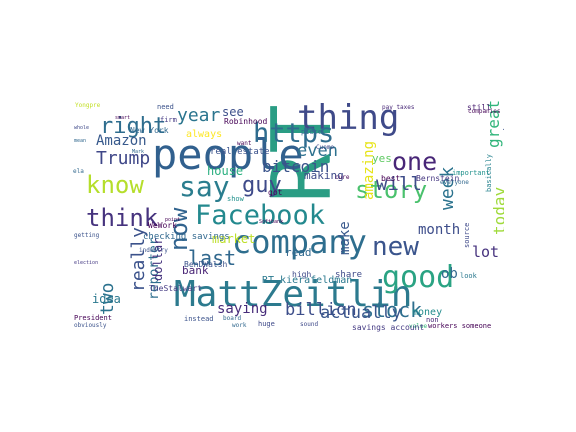 Image resolution: width=576 pixels, height=432 pixels. I want to click on word-cloud-word: think, so click(122, 218).